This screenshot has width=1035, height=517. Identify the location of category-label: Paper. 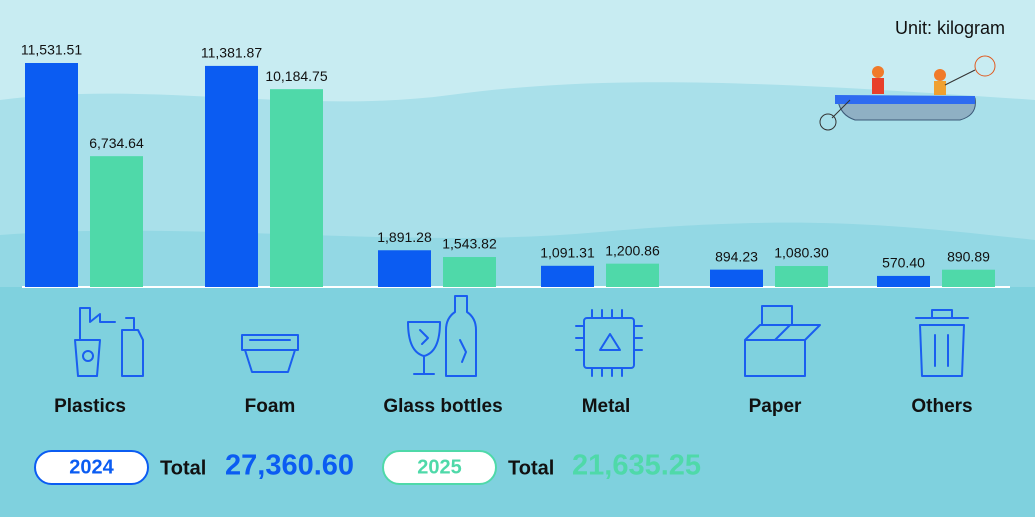
(775, 406).